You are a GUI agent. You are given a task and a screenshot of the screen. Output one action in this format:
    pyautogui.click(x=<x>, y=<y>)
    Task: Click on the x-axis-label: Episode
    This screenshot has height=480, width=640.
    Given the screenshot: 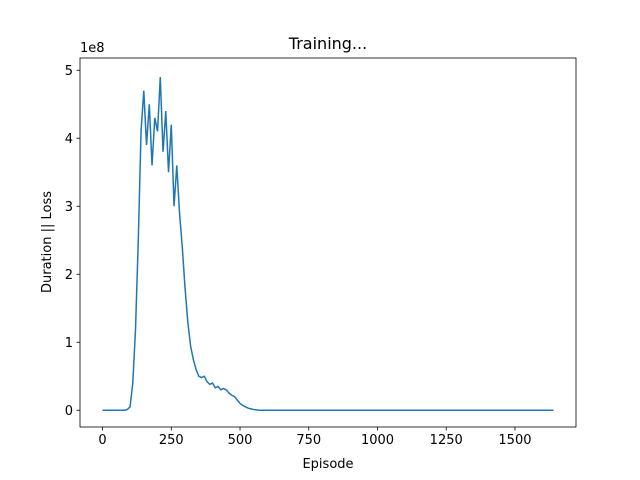 What is the action you would take?
    pyautogui.click(x=327, y=464)
    